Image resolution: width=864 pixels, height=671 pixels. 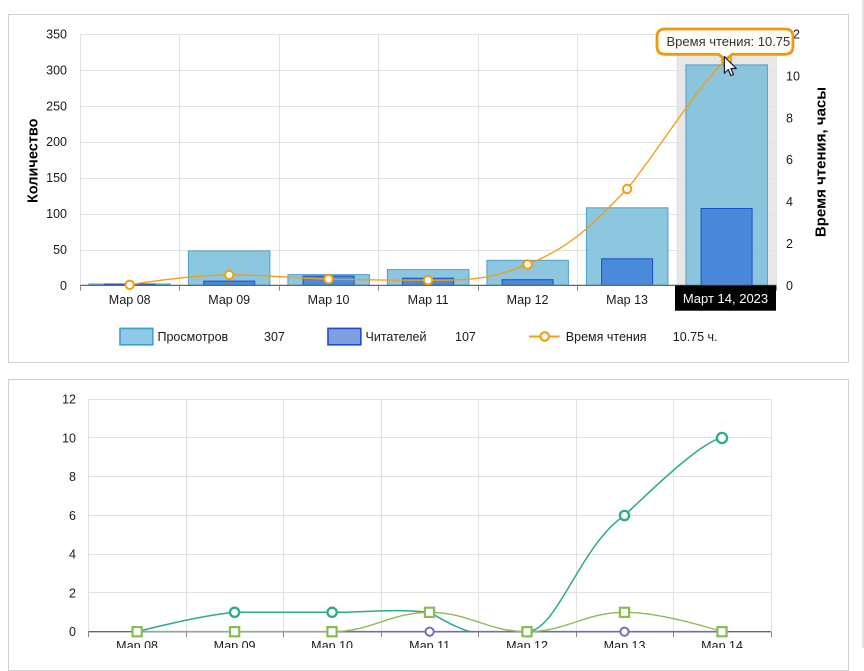 What do you see at coordinates (722, 643) in the screenshot?
I see `svg-text: Мар 14` at bounding box center [722, 643].